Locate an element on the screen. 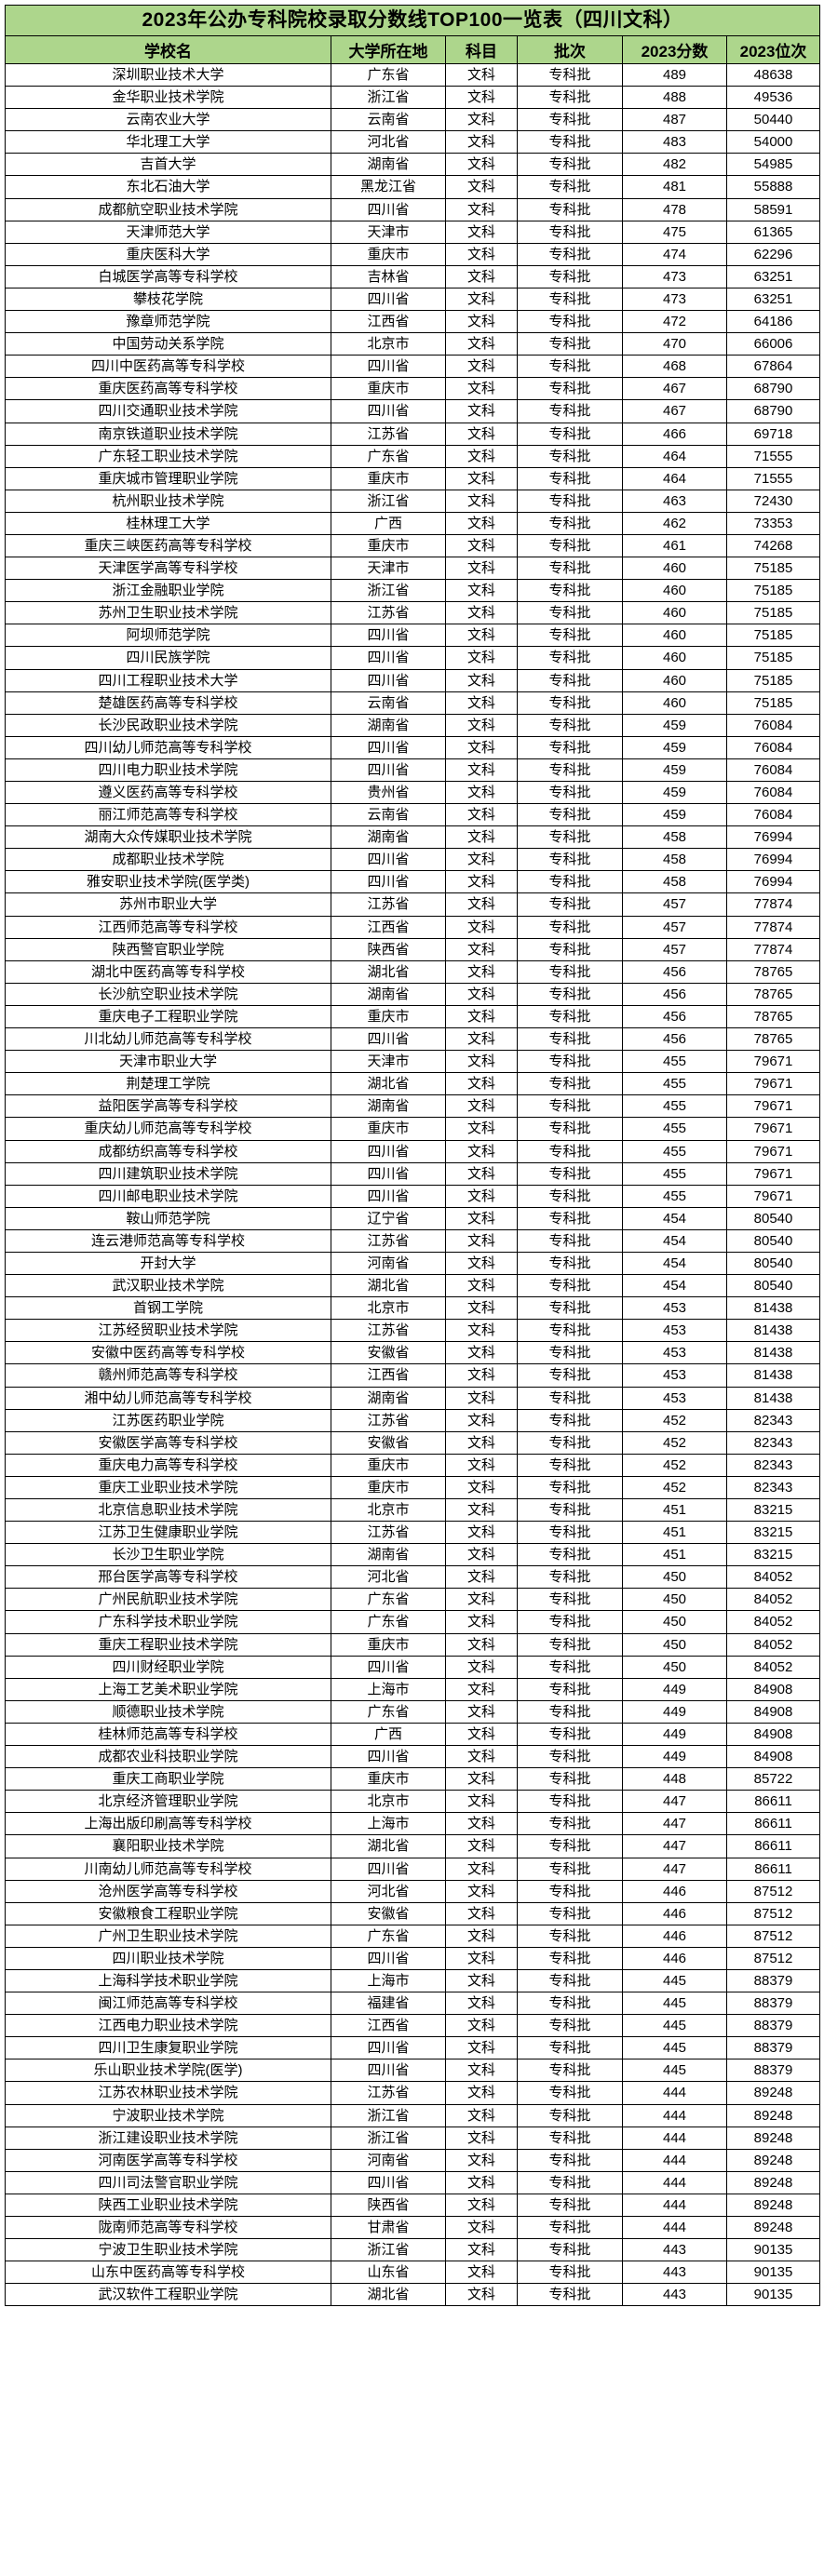  cell-score: 444 is located at coordinates (674, 2182).